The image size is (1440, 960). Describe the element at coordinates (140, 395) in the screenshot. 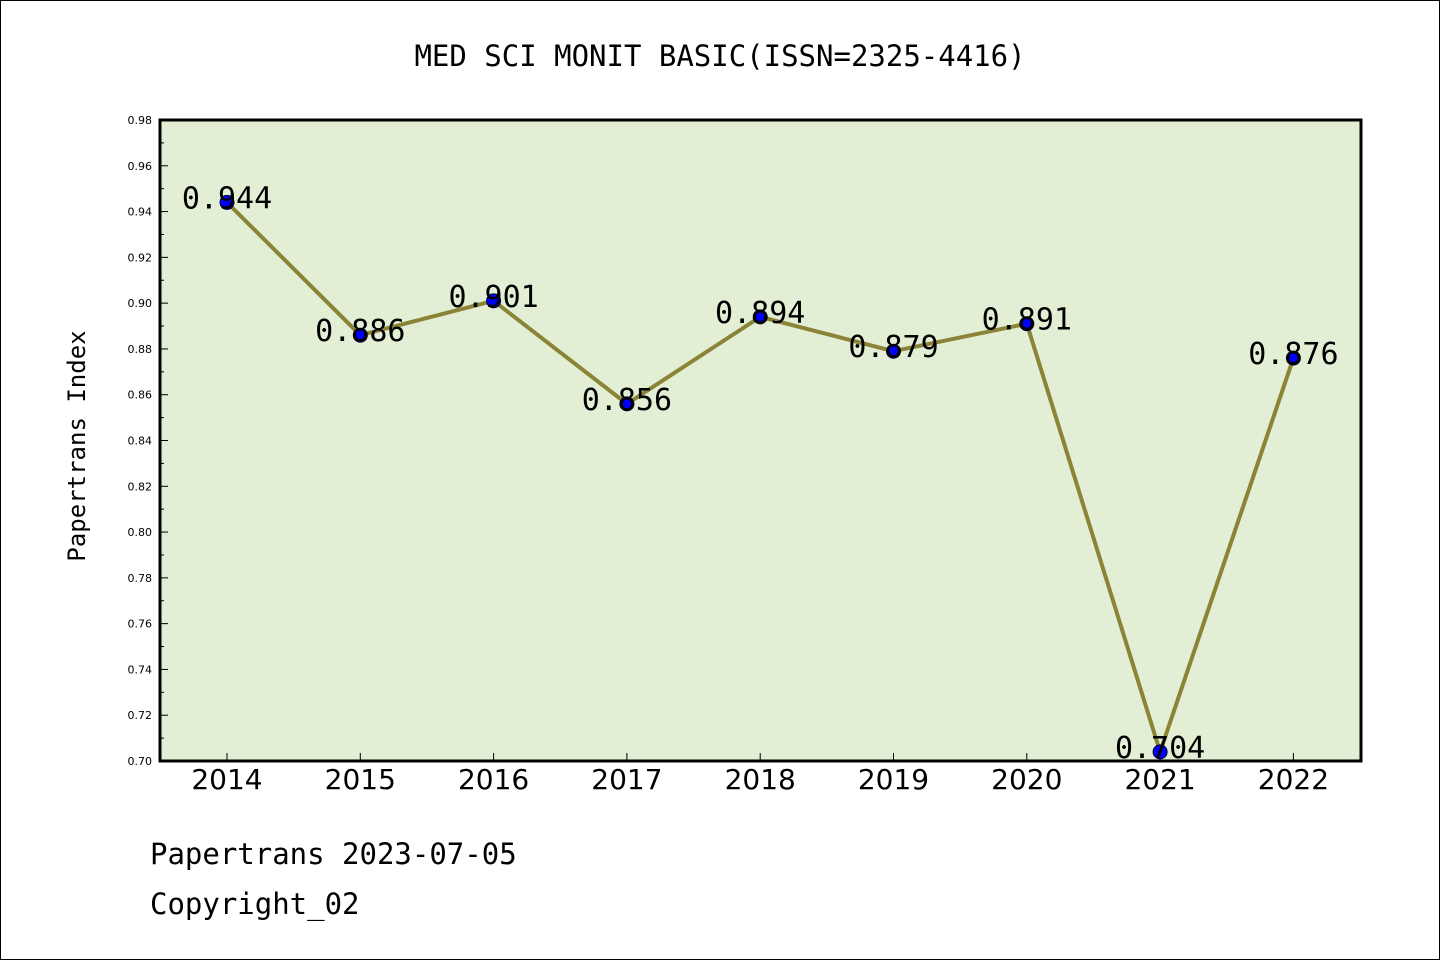

I see `y-tick-label: 0.86` at that location.